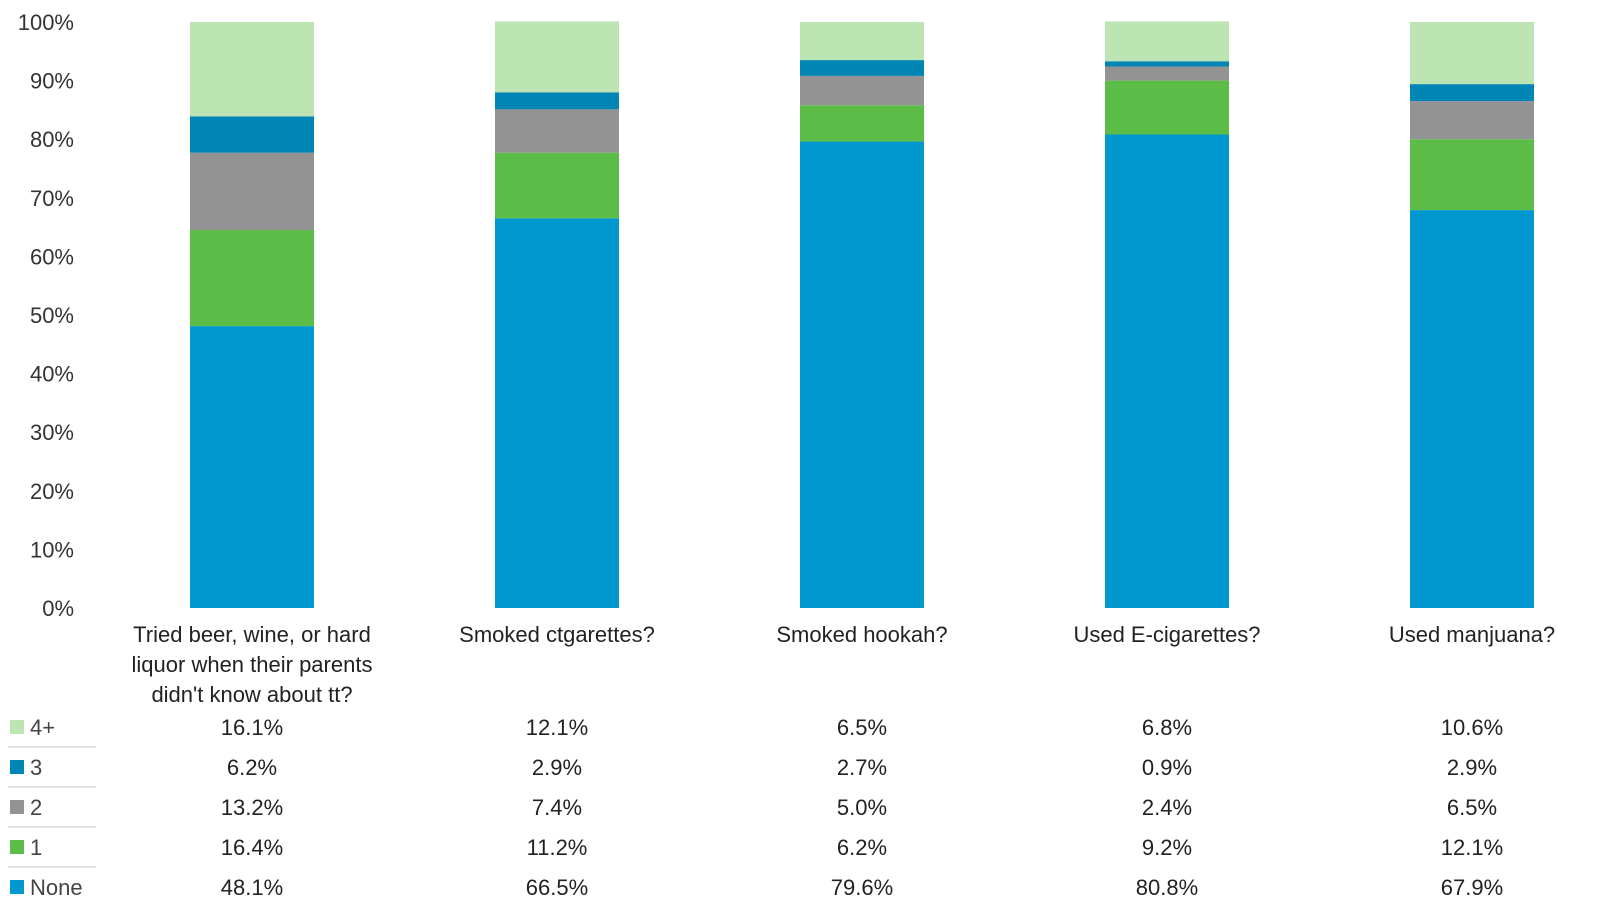  What do you see at coordinates (46, 22) in the screenshot?
I see `y-tick-label: 100%` at bounding box center [46, 22].